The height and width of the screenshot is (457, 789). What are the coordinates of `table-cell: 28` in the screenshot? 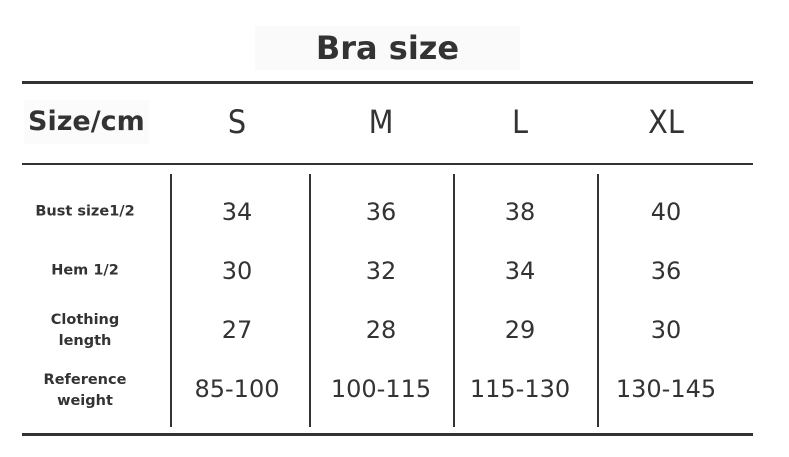 It's located at (381, 330).